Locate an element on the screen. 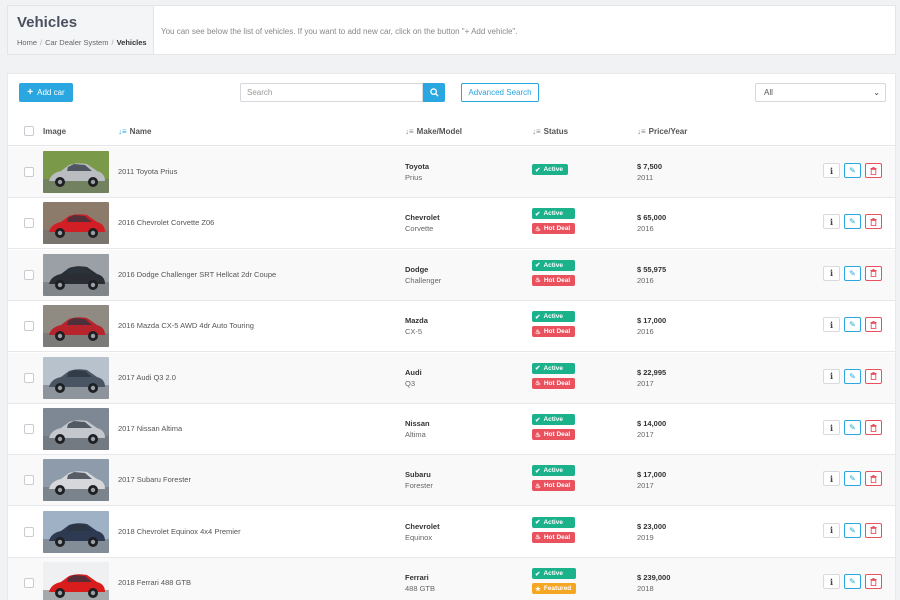  status-badges: ✔ Active ♨ Hot Deal is located at coordinates (554, 324).